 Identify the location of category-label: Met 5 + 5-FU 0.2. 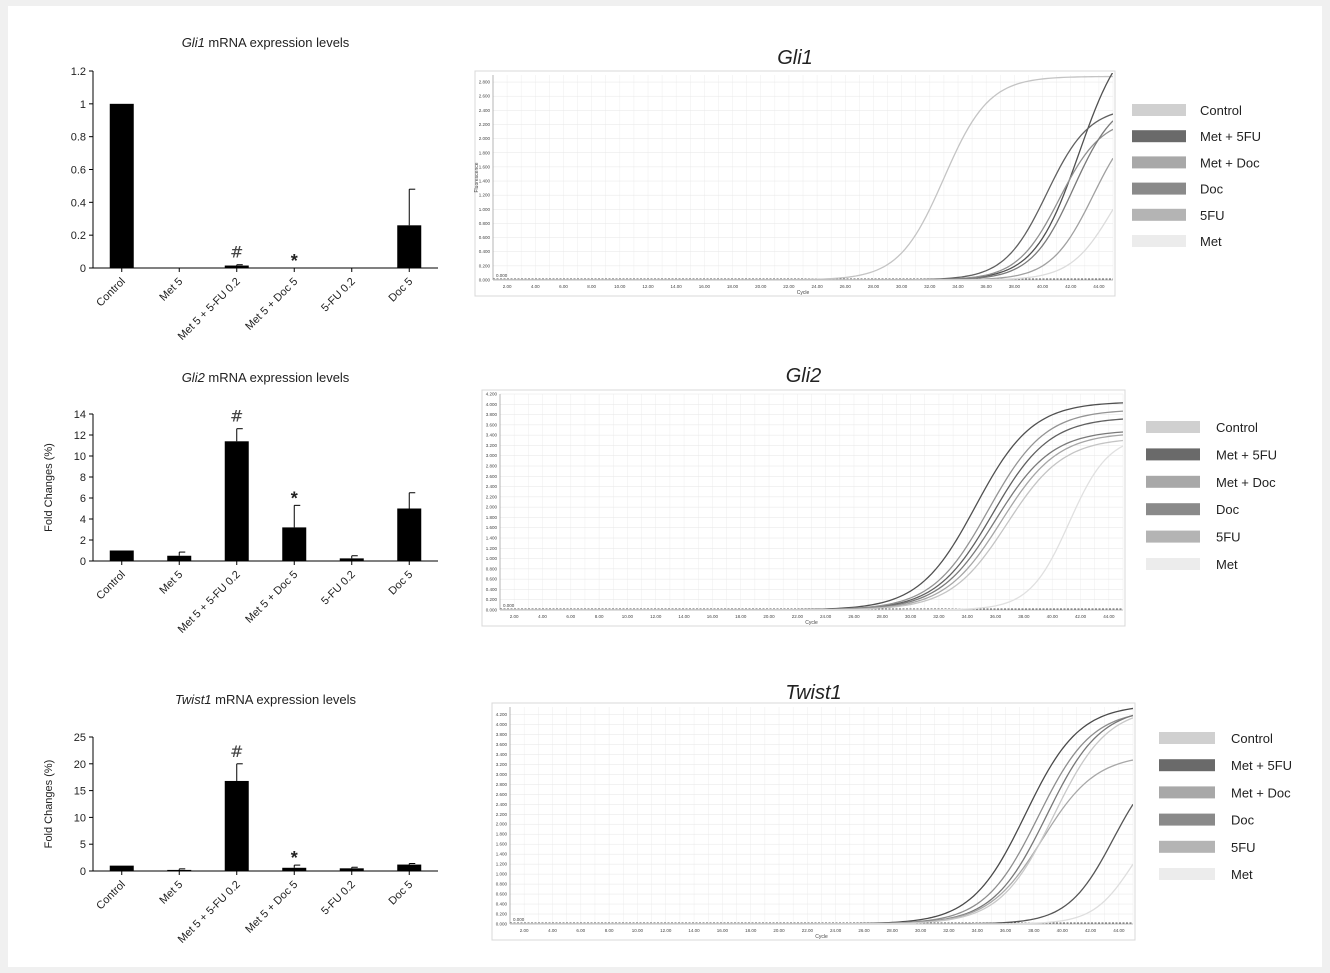
(209, 602).